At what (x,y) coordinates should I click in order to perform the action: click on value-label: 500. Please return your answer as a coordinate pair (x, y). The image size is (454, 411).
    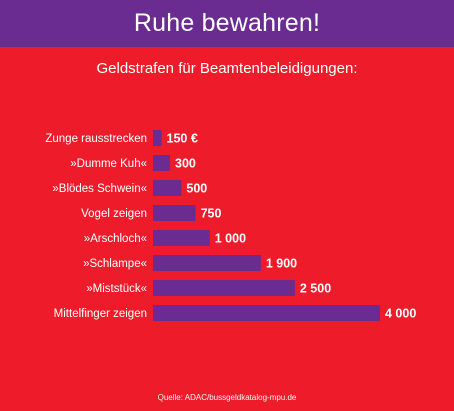
    Looking at the image, I should click on (196, 189).